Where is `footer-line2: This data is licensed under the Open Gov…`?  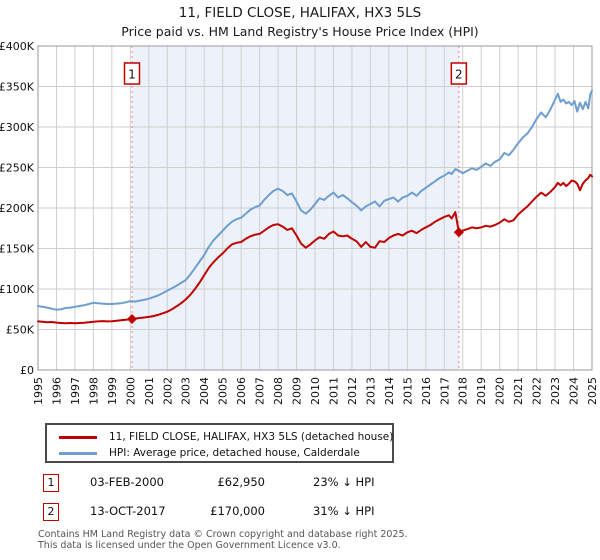 footer-line2: This data is licensed under the Open Gov… is located at coordinates (189, 545).